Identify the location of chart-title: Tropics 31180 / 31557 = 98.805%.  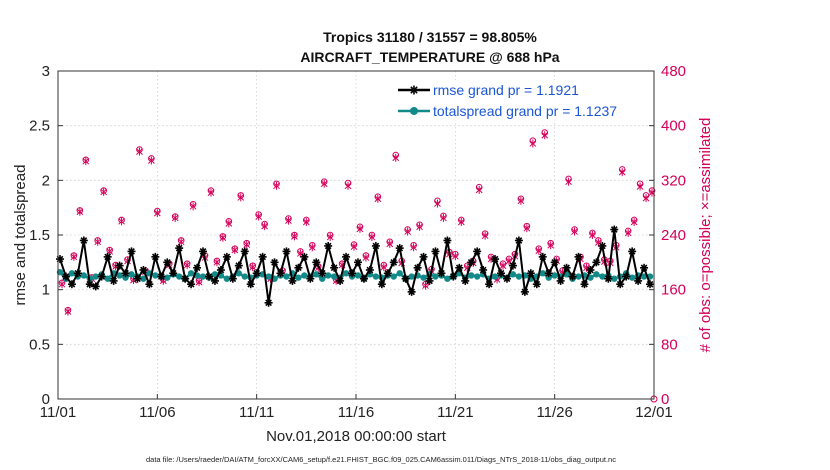
(430, 37).